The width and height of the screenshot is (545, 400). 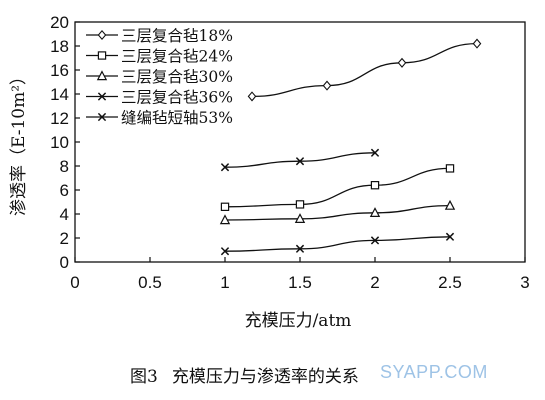 I want to click on y-tick-label: 0, so click(x=64, y=262).